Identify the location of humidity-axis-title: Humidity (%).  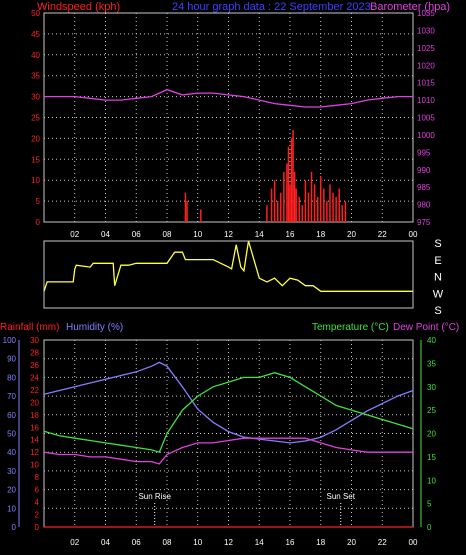
(94, 327).